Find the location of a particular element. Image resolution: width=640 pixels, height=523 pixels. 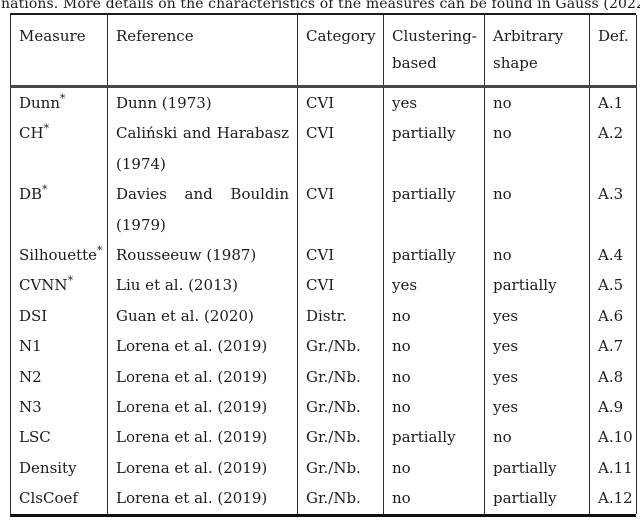

column-header-line: Clustering- is located at coordinates (434, 36).